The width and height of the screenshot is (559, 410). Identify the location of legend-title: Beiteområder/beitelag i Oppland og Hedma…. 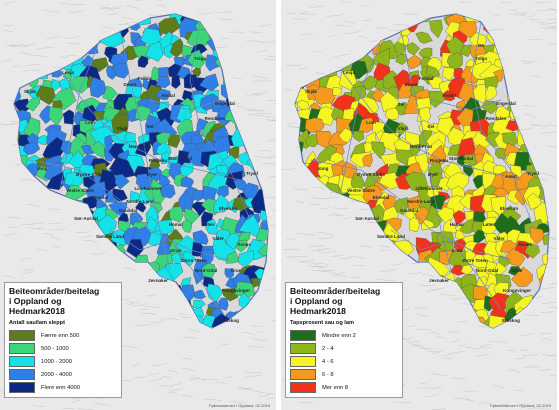
(63, 301).